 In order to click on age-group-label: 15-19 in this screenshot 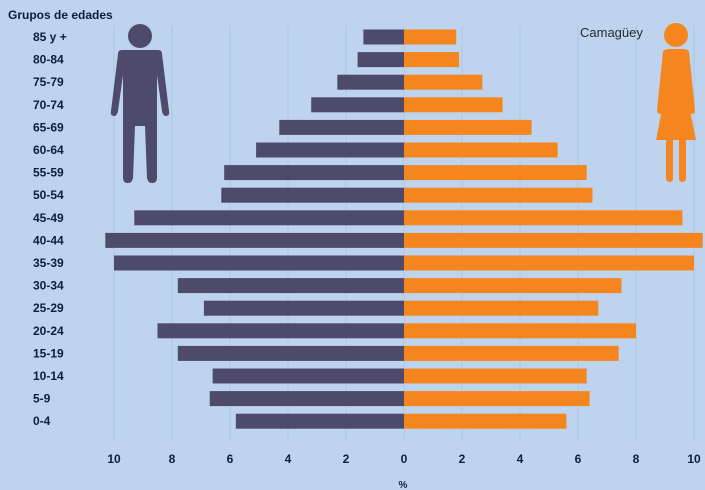, I will do `click(48, 353)`.